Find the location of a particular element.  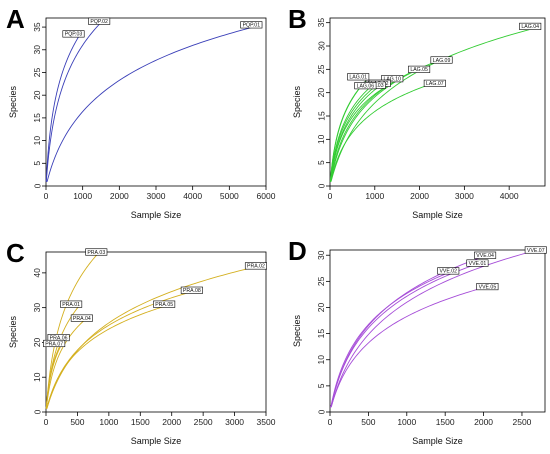

series-label: PRA.04 is located at coordinates (82, 319).